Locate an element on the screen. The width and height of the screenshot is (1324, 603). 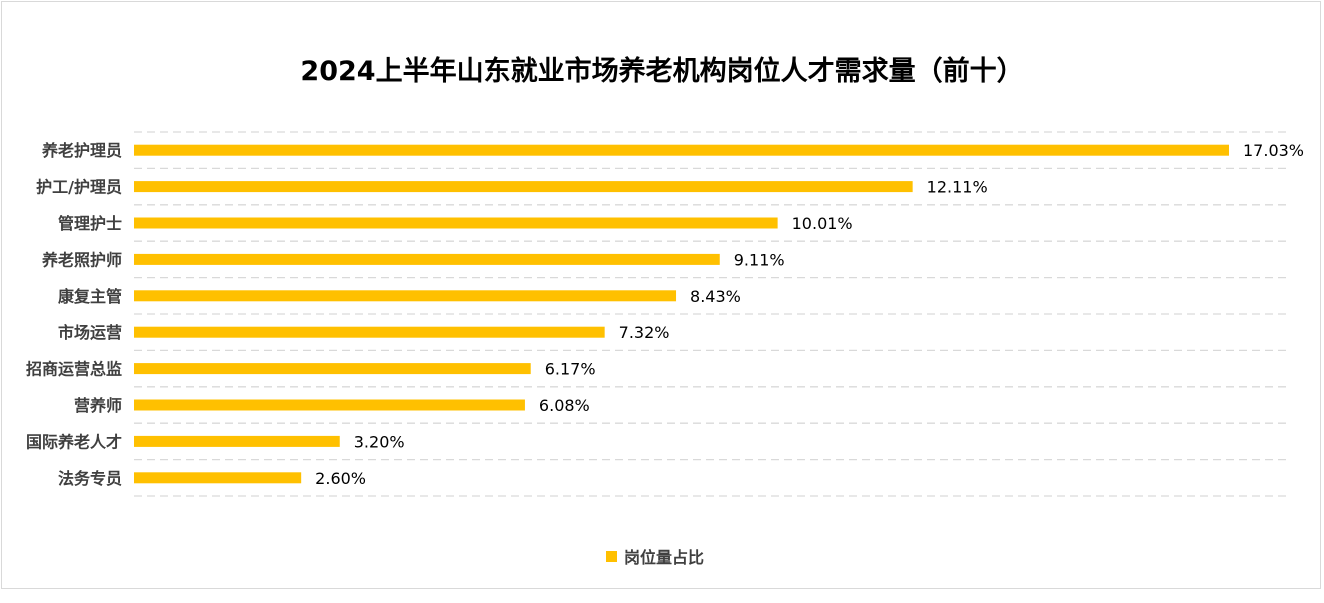
category-label: 养老护理员 is located at coordinates (81, 150).